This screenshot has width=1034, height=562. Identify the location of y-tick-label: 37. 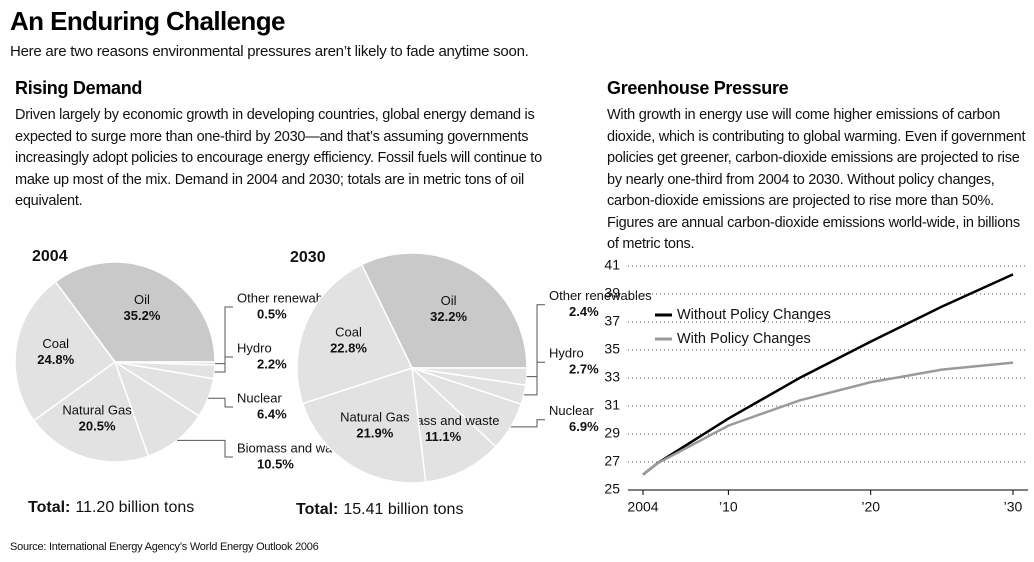
(612, 321).